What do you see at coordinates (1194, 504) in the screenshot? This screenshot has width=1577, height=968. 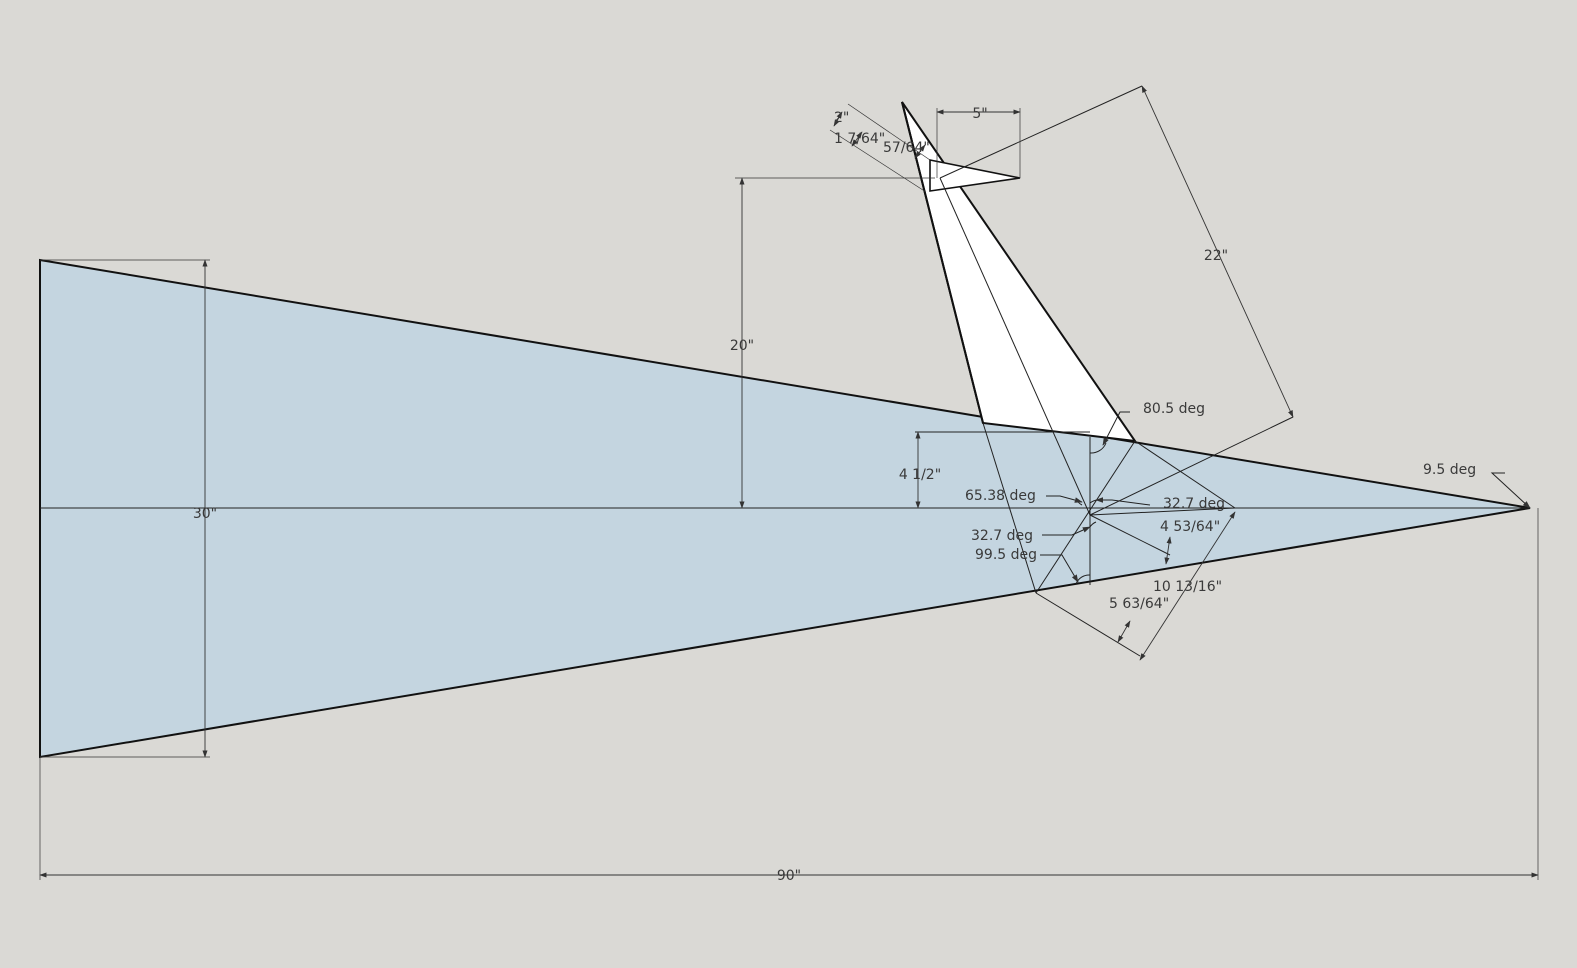 I see `label-center-right: 32.7 deg` at bounding box center [1194, 504].